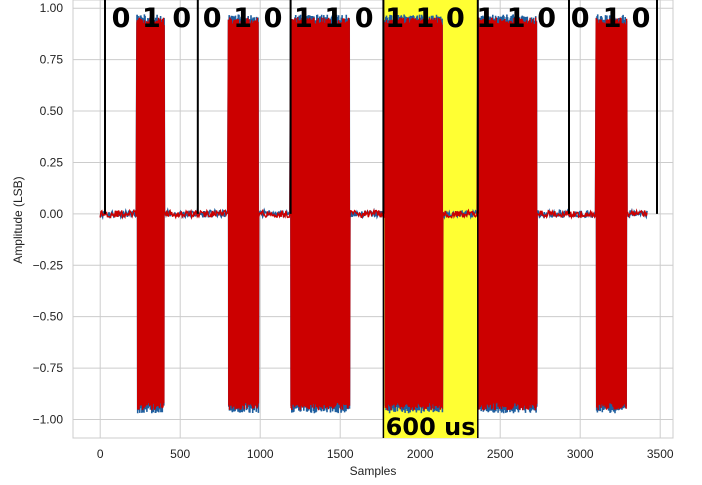 The width and height of the screenshot is (702, 485). Describe the element at coordinates (52, 162) in the screenshot. I see `y-tick-label: 0.25` at that location.